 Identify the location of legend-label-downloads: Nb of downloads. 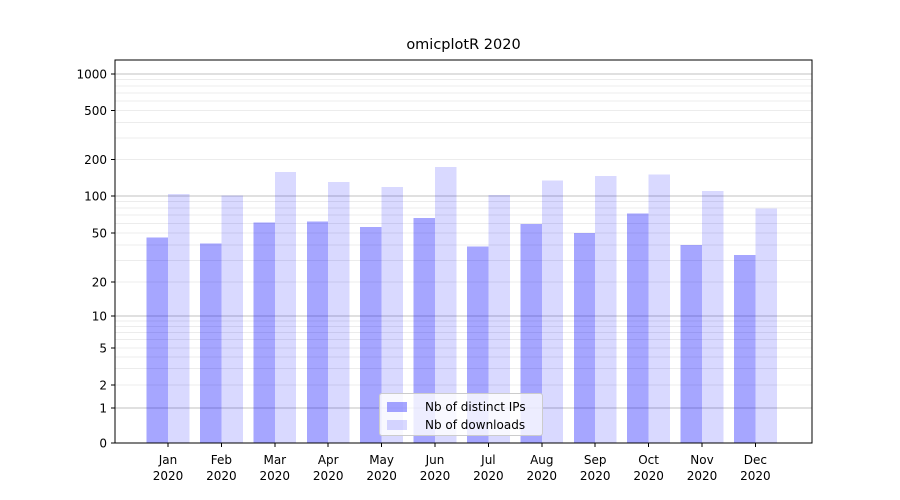
(475, 424).